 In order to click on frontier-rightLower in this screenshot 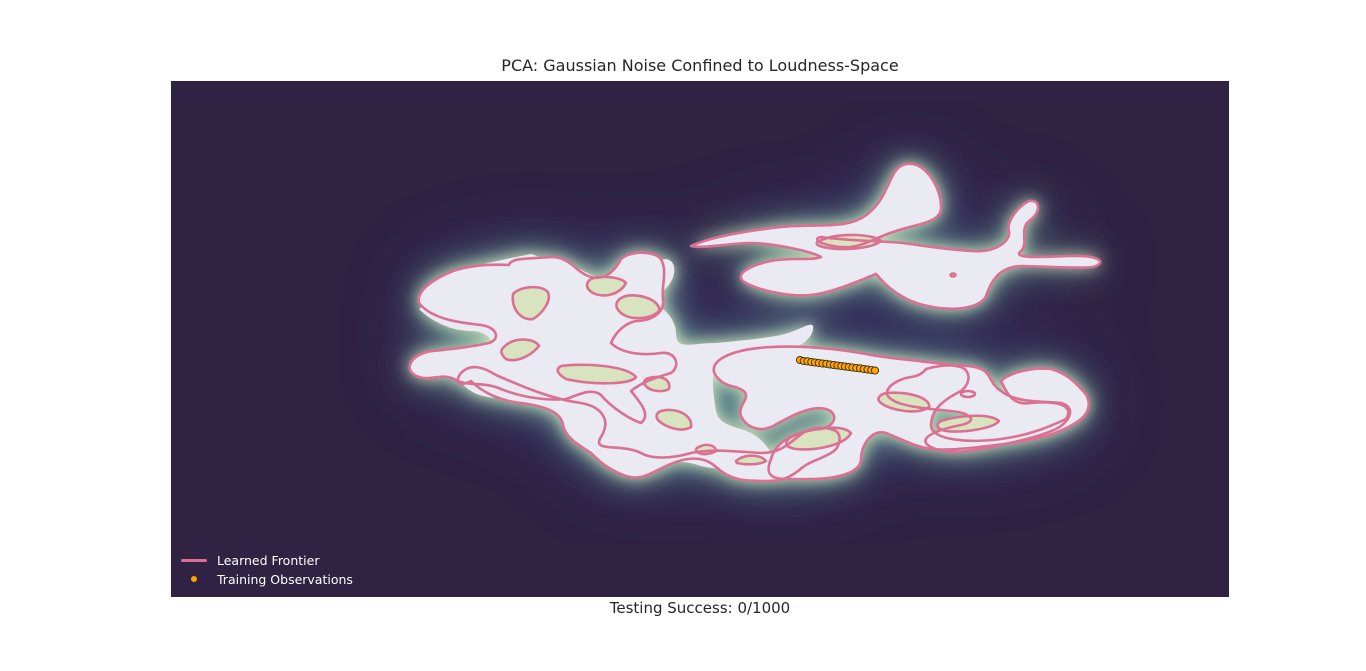, I will do `click(978, 408)`.